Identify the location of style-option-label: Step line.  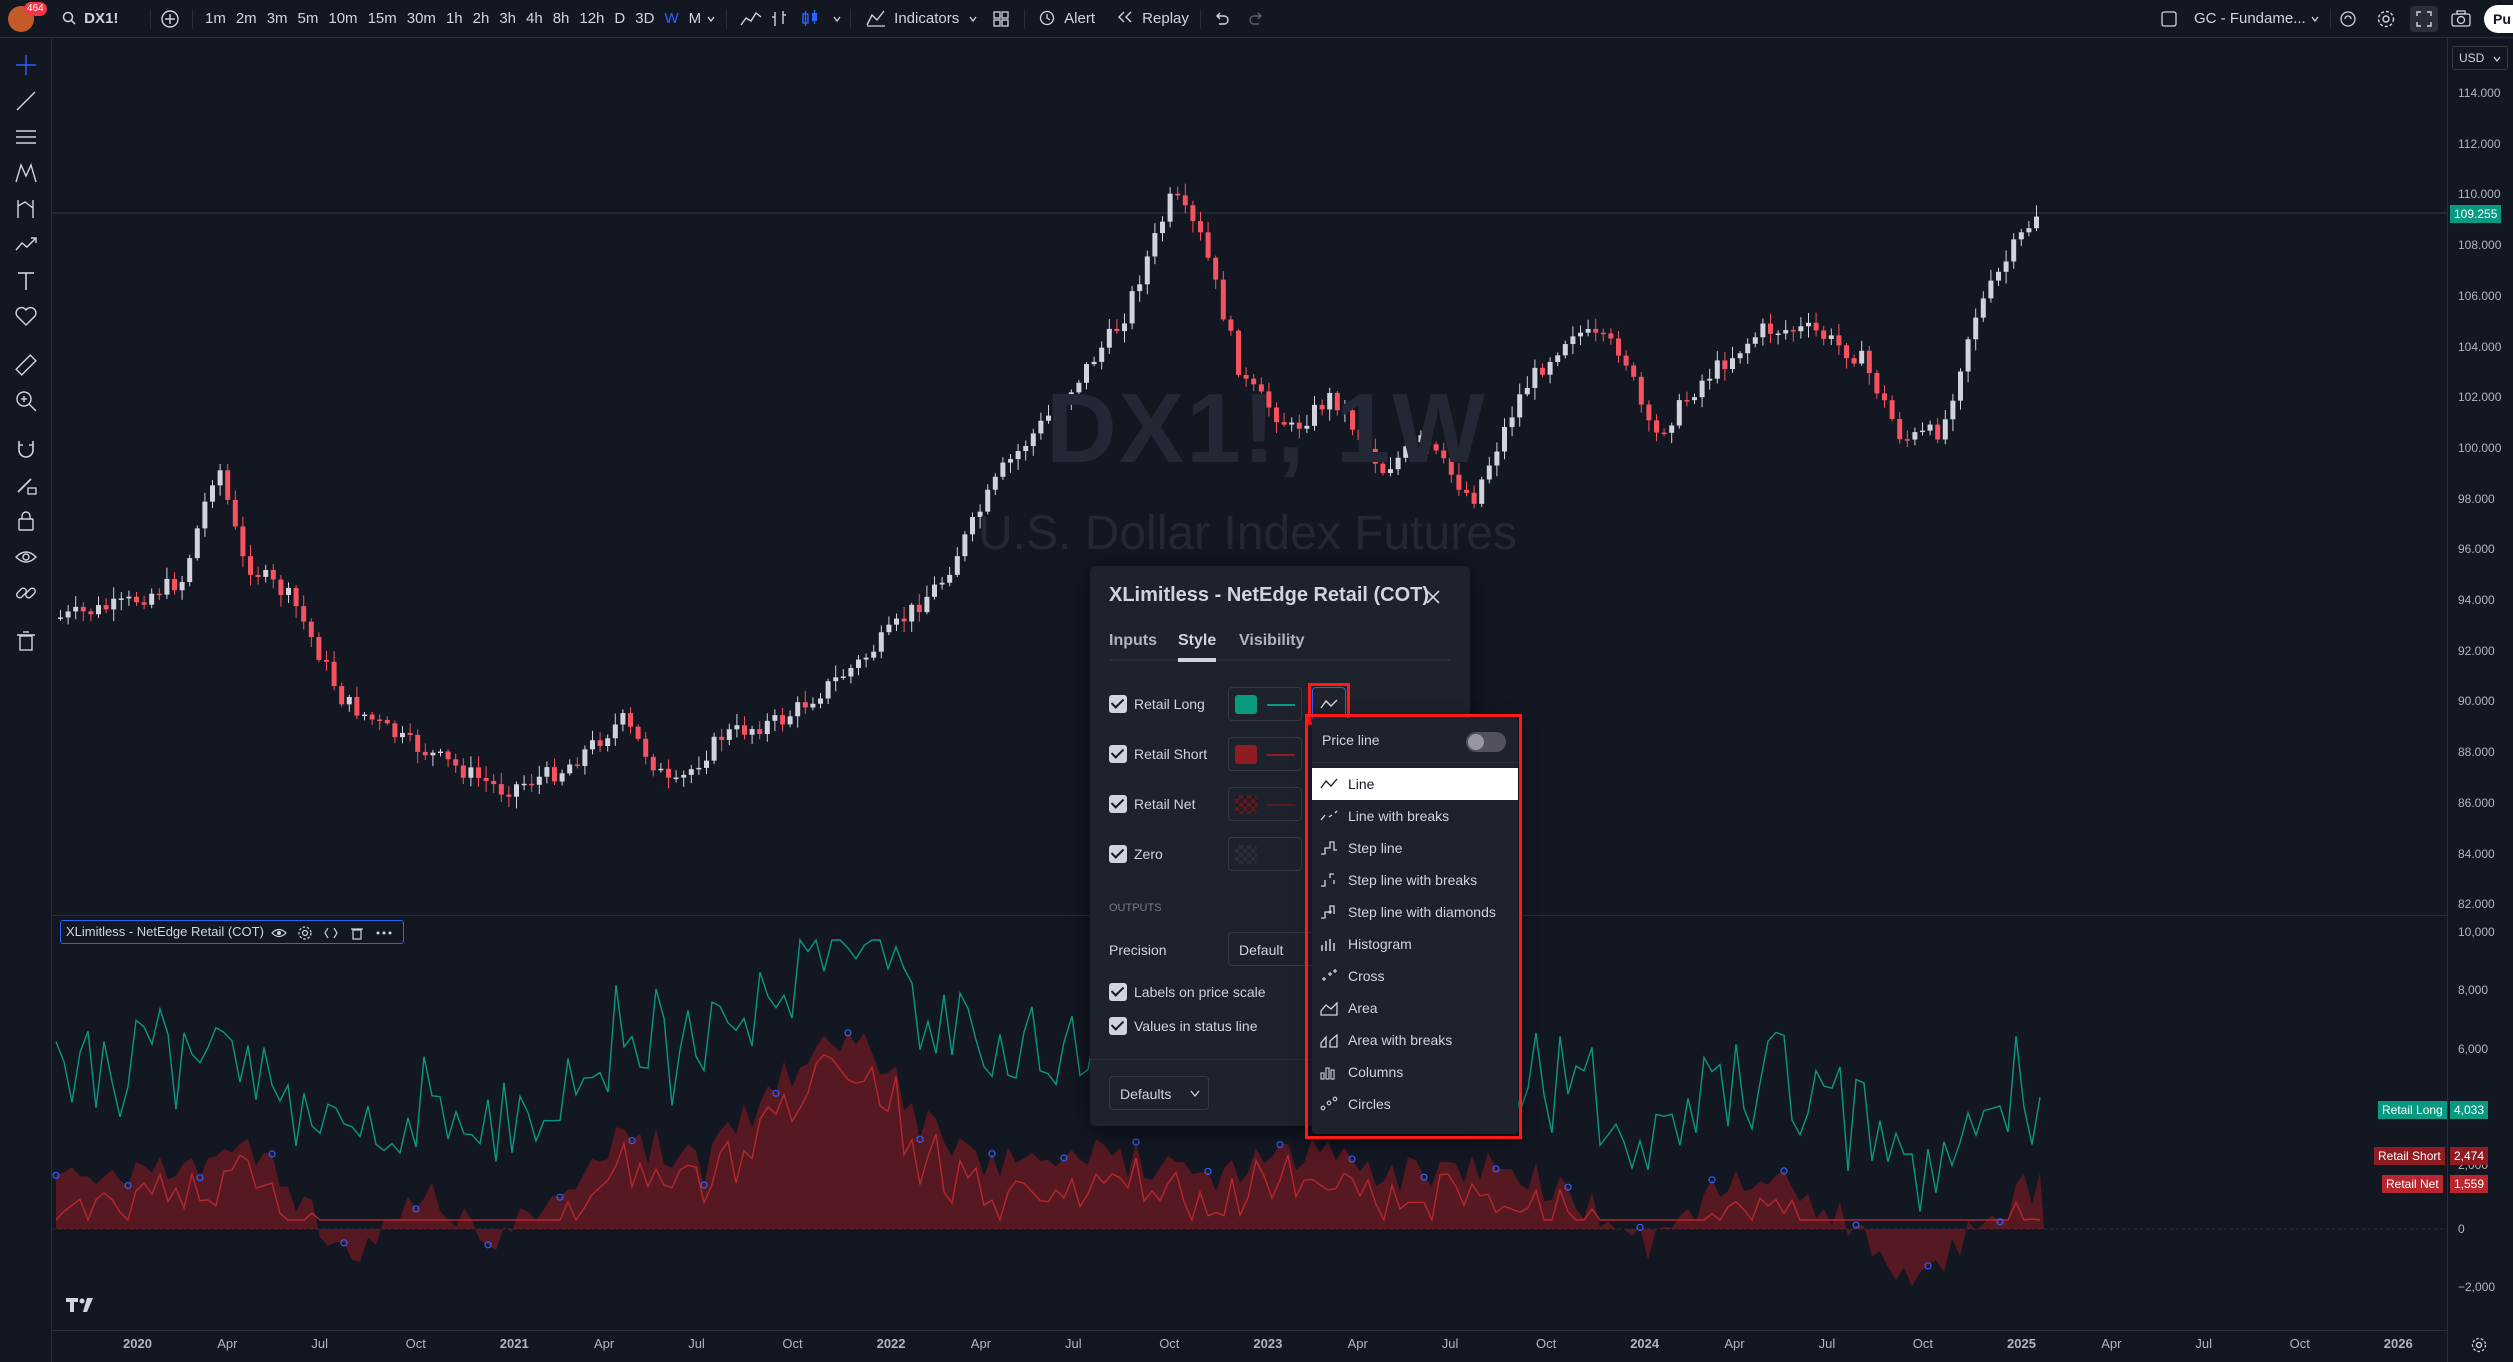
(1375, 848).